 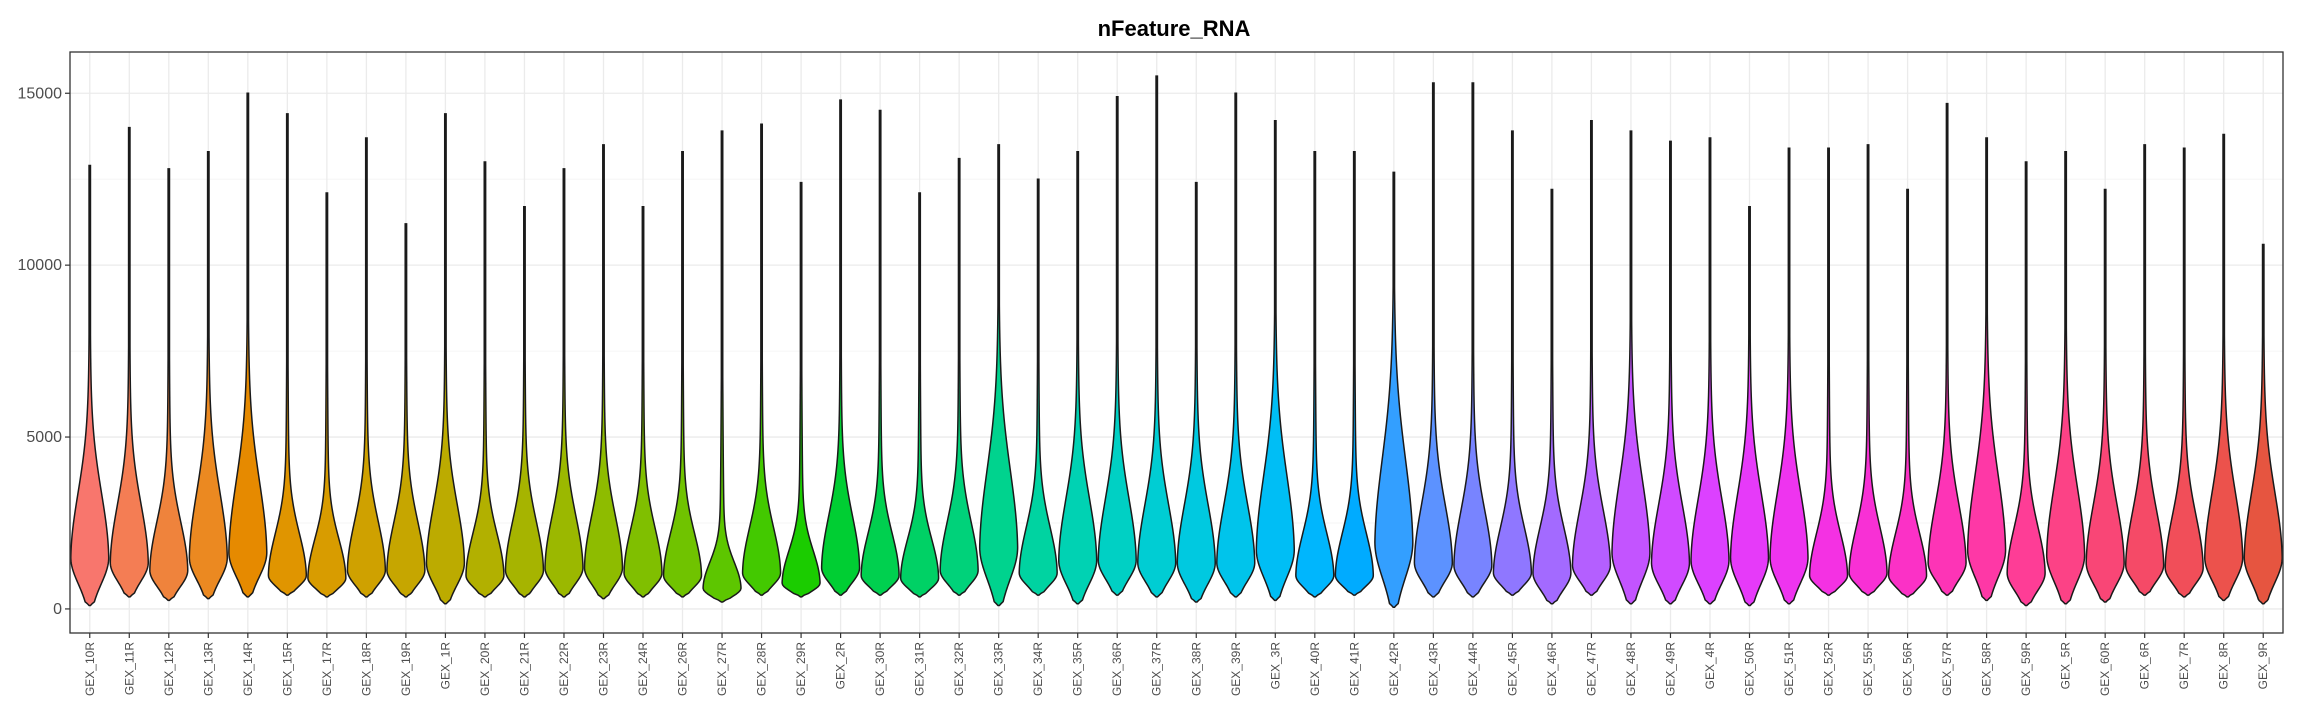 I want to click on x-tick-label: GEX_43R, so click(x=1433, y=669).